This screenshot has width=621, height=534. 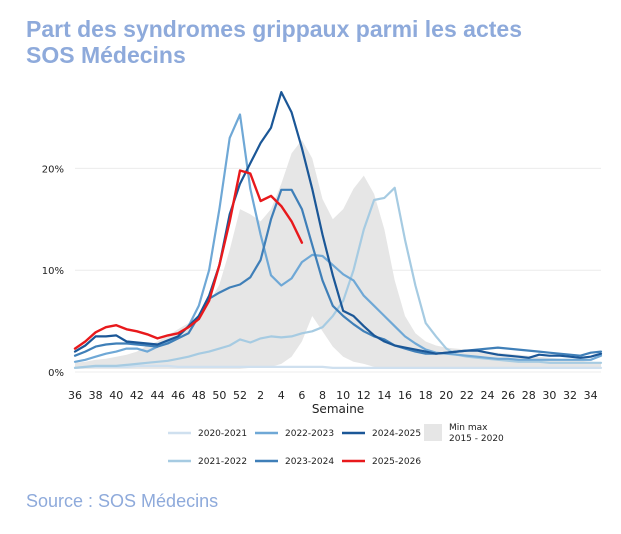 What do you see at coordinates (396, 462) in the screenshot?
I see `legend-label: 2025-2026` at bounding box center [396, 462].